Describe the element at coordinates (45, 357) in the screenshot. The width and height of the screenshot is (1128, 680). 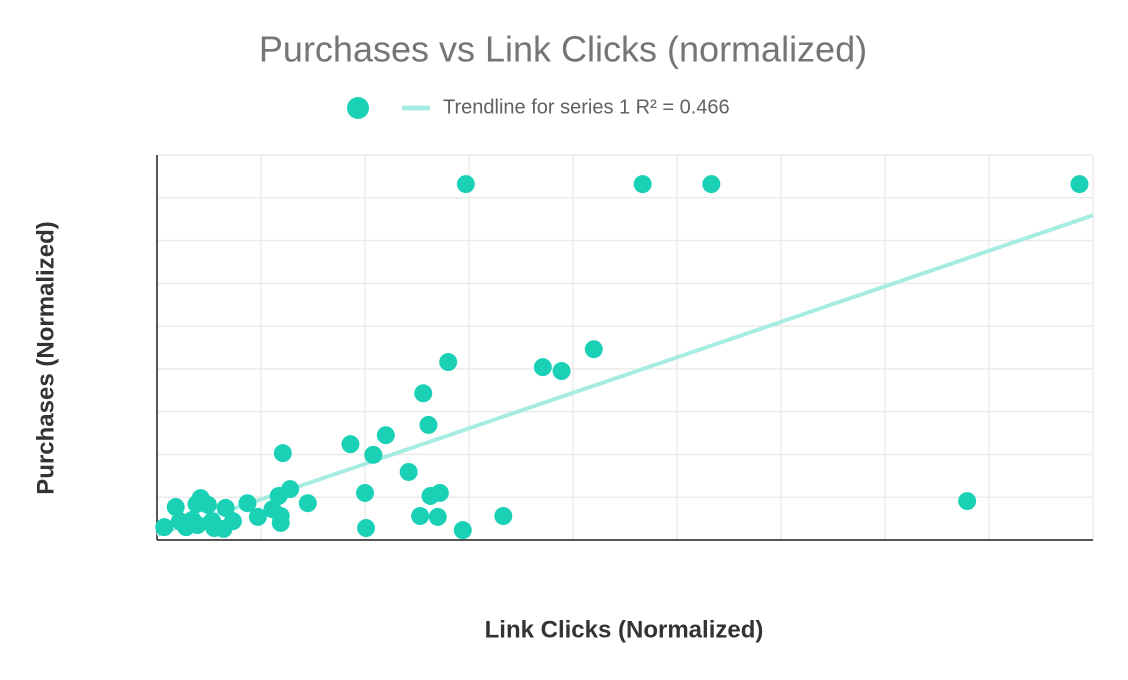
I see `y-axis-label: Purchases (Normalized)` at that location.